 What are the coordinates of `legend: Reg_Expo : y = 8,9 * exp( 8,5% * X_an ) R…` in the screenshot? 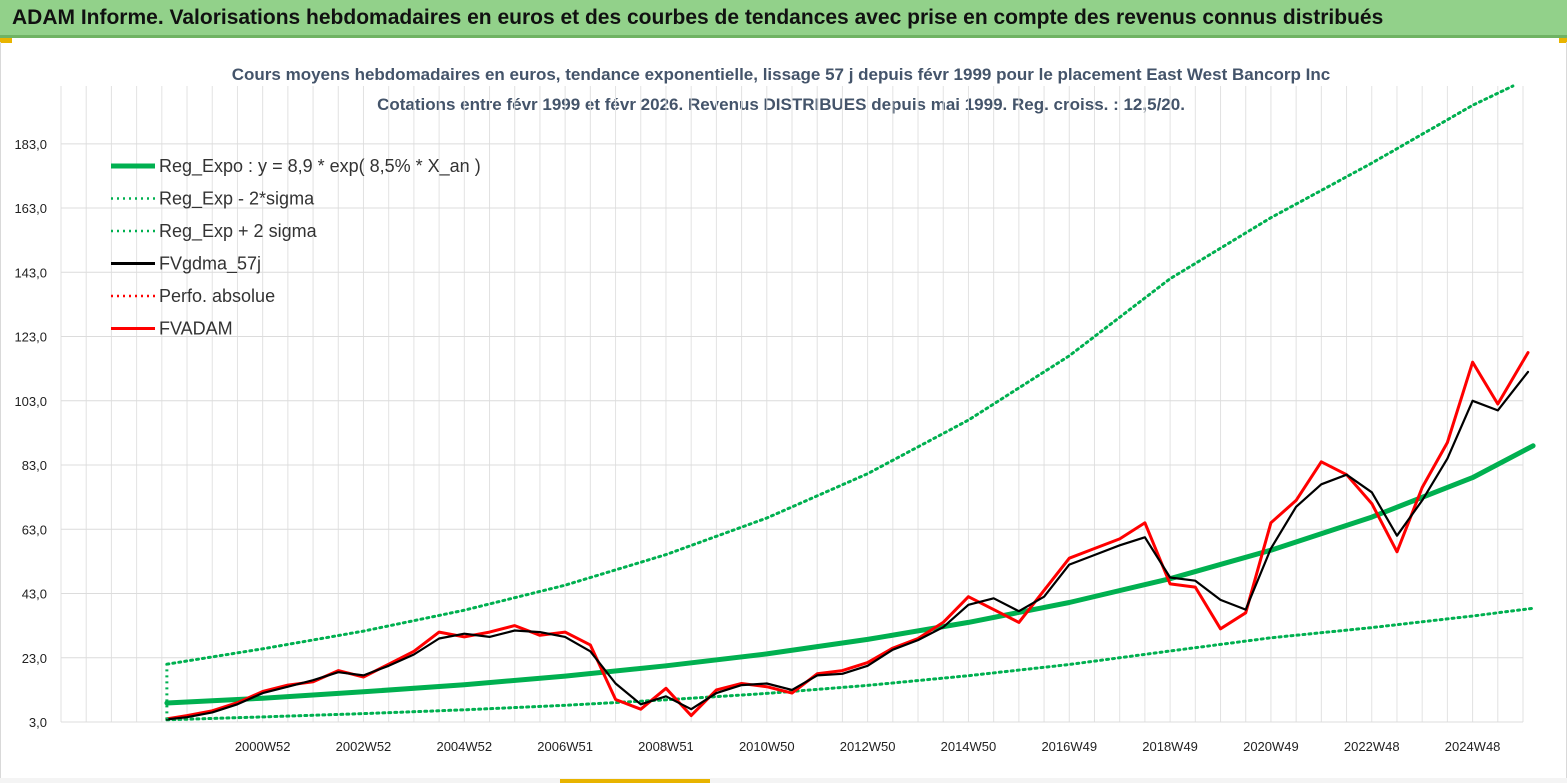 It's located at (296, 247).